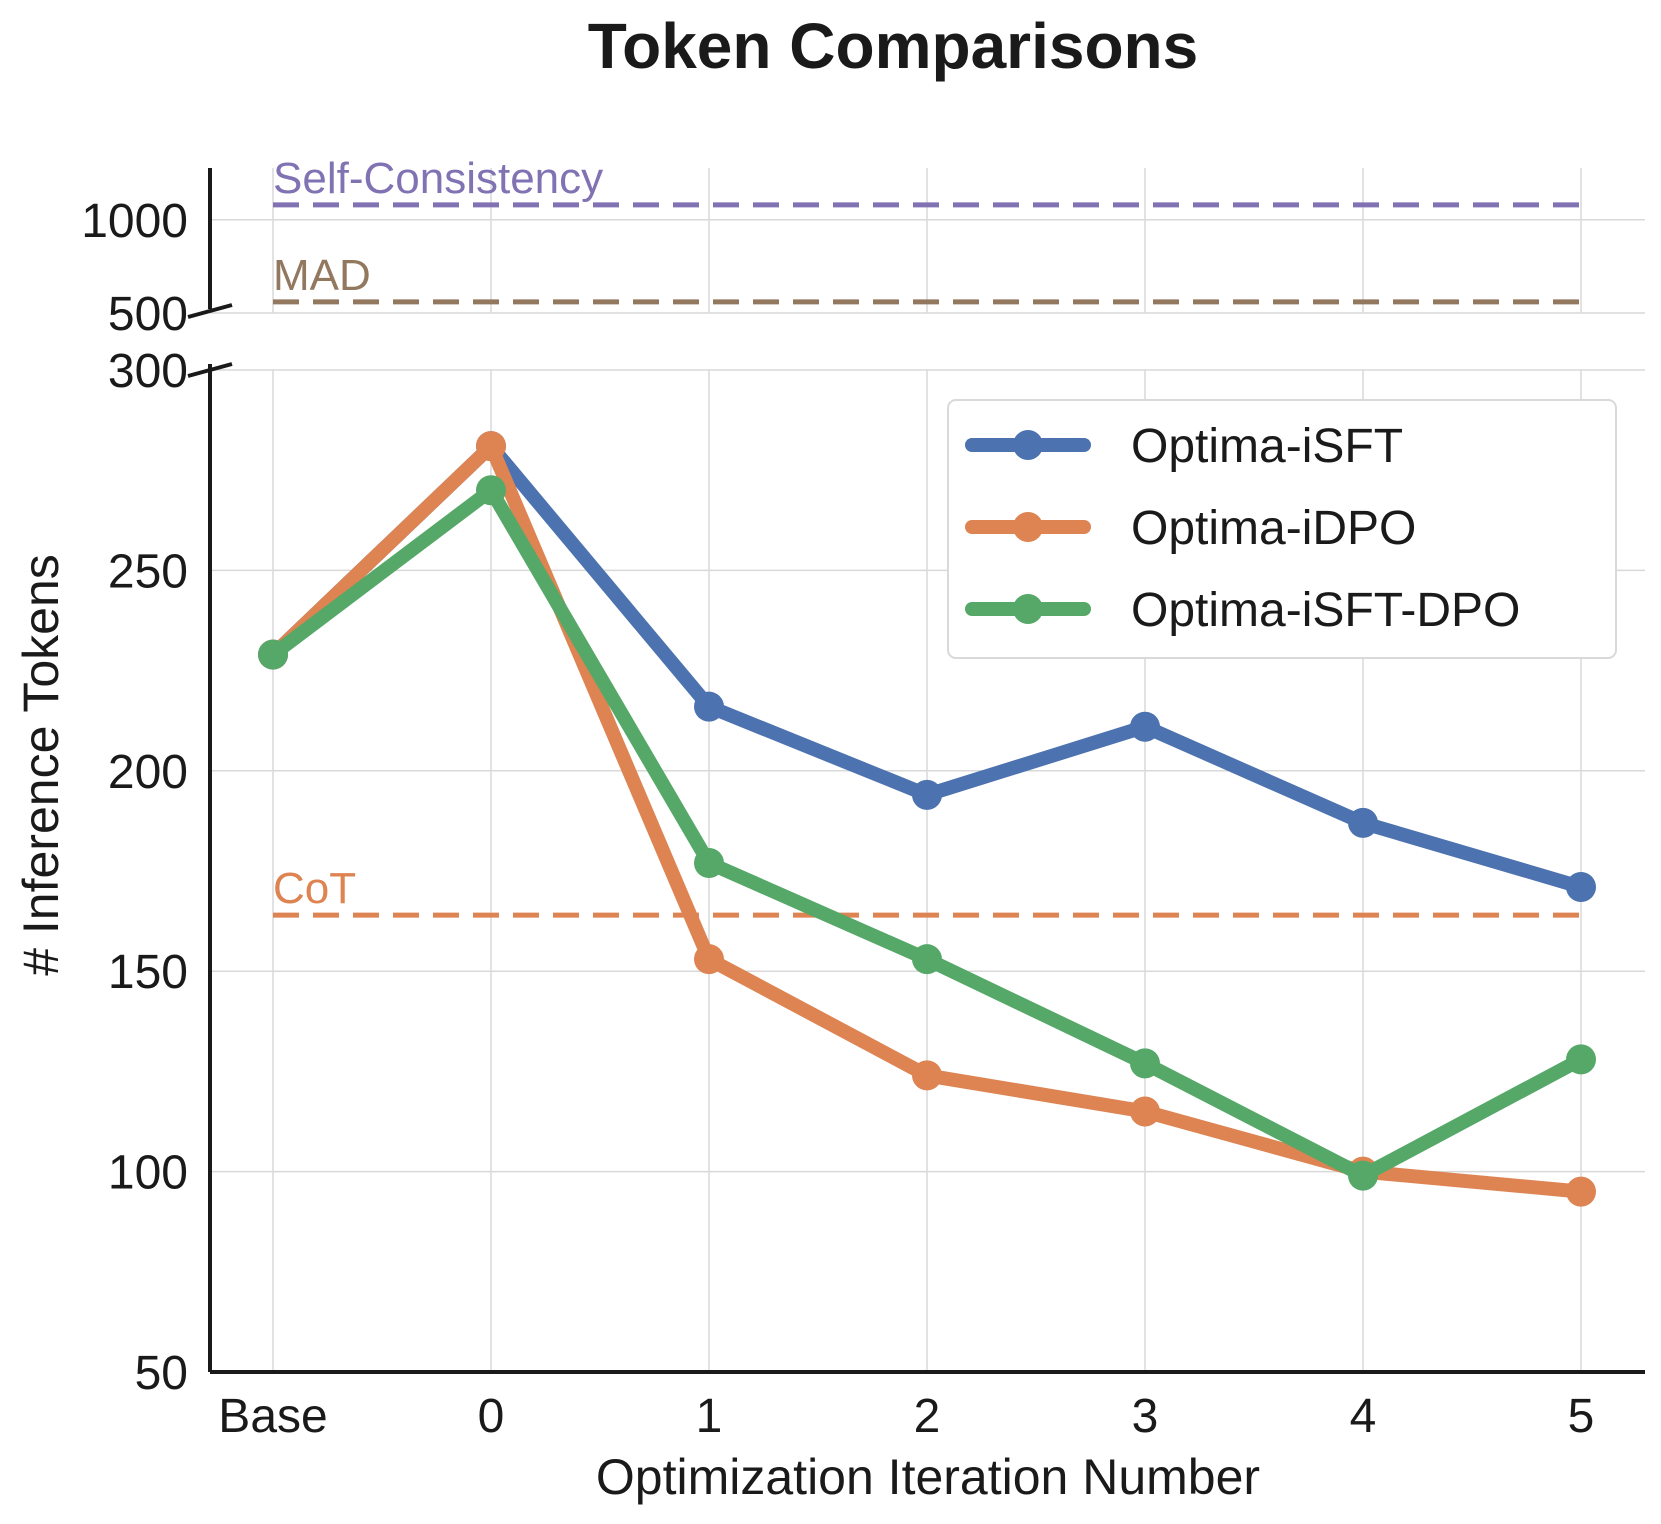  I want to click on x-tick-label: Base, so click(272, 1416).